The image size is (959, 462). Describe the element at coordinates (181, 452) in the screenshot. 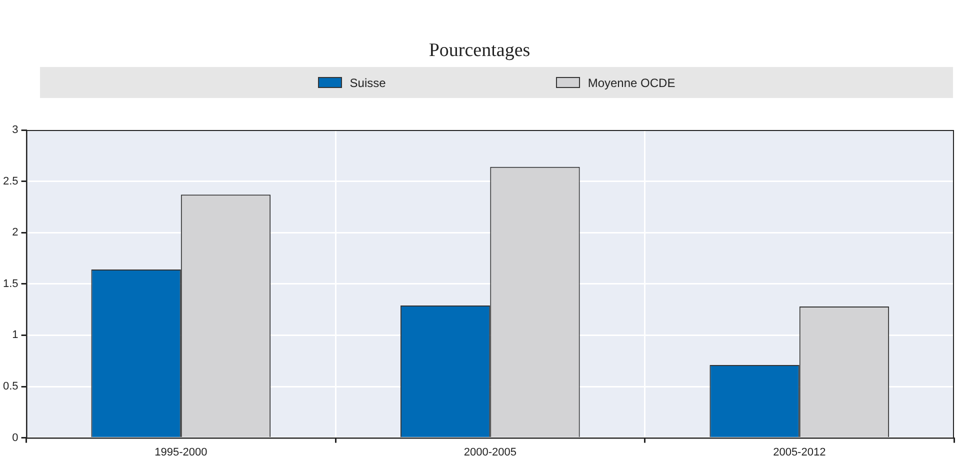

I see `x-tick-label: 1995-2000` at that location.